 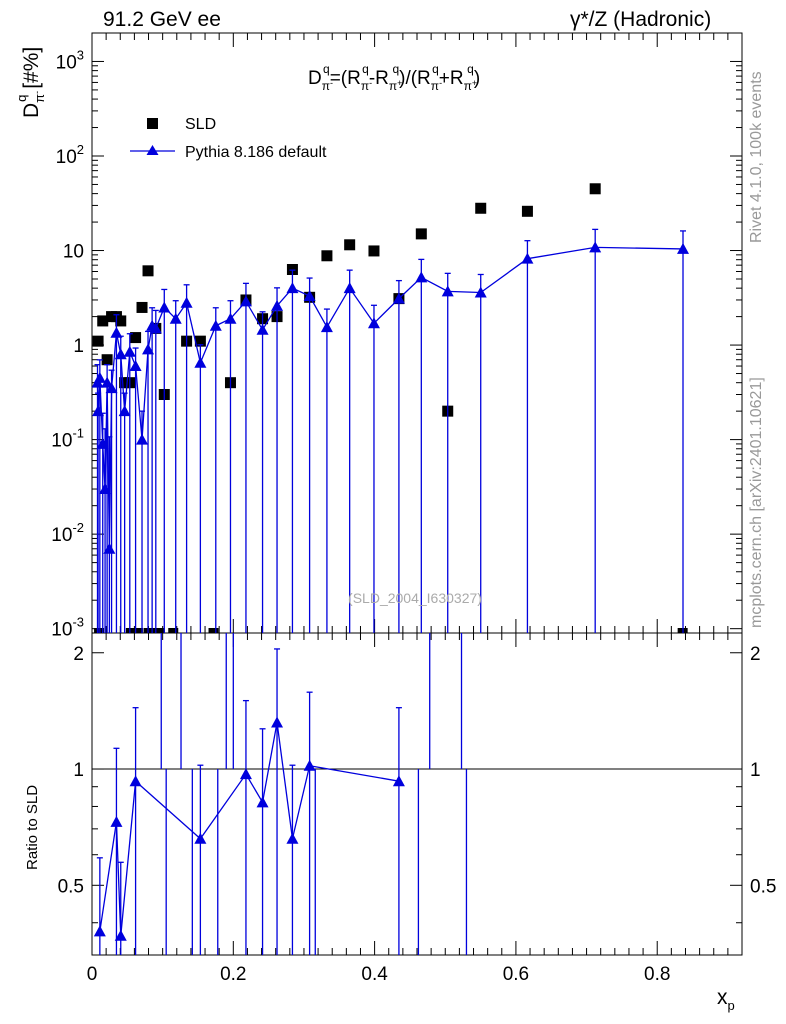 I want to click on legend: SLD Pythia 8.186 default, so click(x=228, y=138).